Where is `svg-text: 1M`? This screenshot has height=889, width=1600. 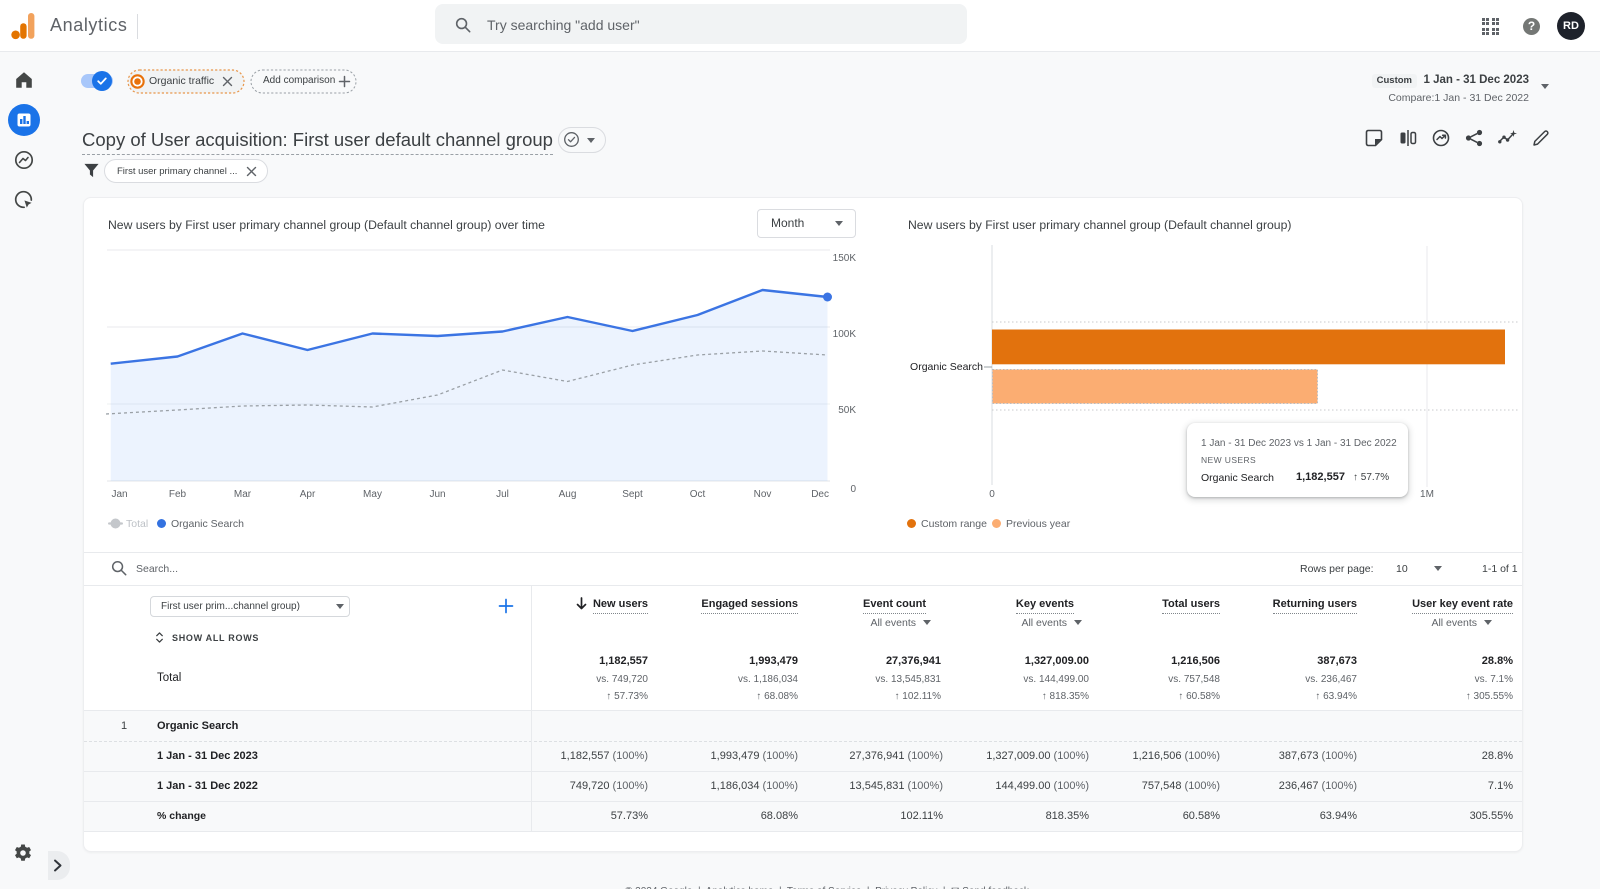 svg-text: 1M is located at coordinates (1427, 494).